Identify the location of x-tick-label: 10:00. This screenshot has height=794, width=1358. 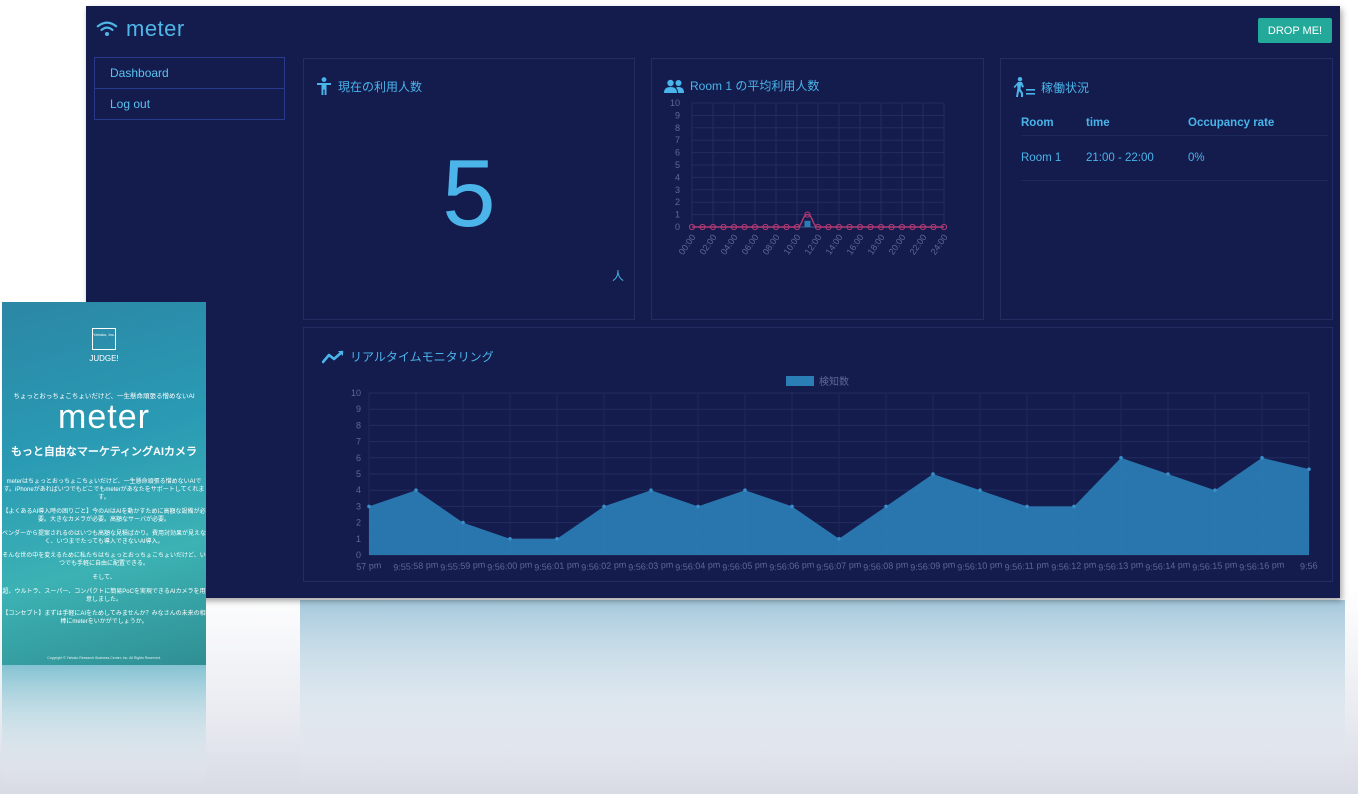
(792, 244).